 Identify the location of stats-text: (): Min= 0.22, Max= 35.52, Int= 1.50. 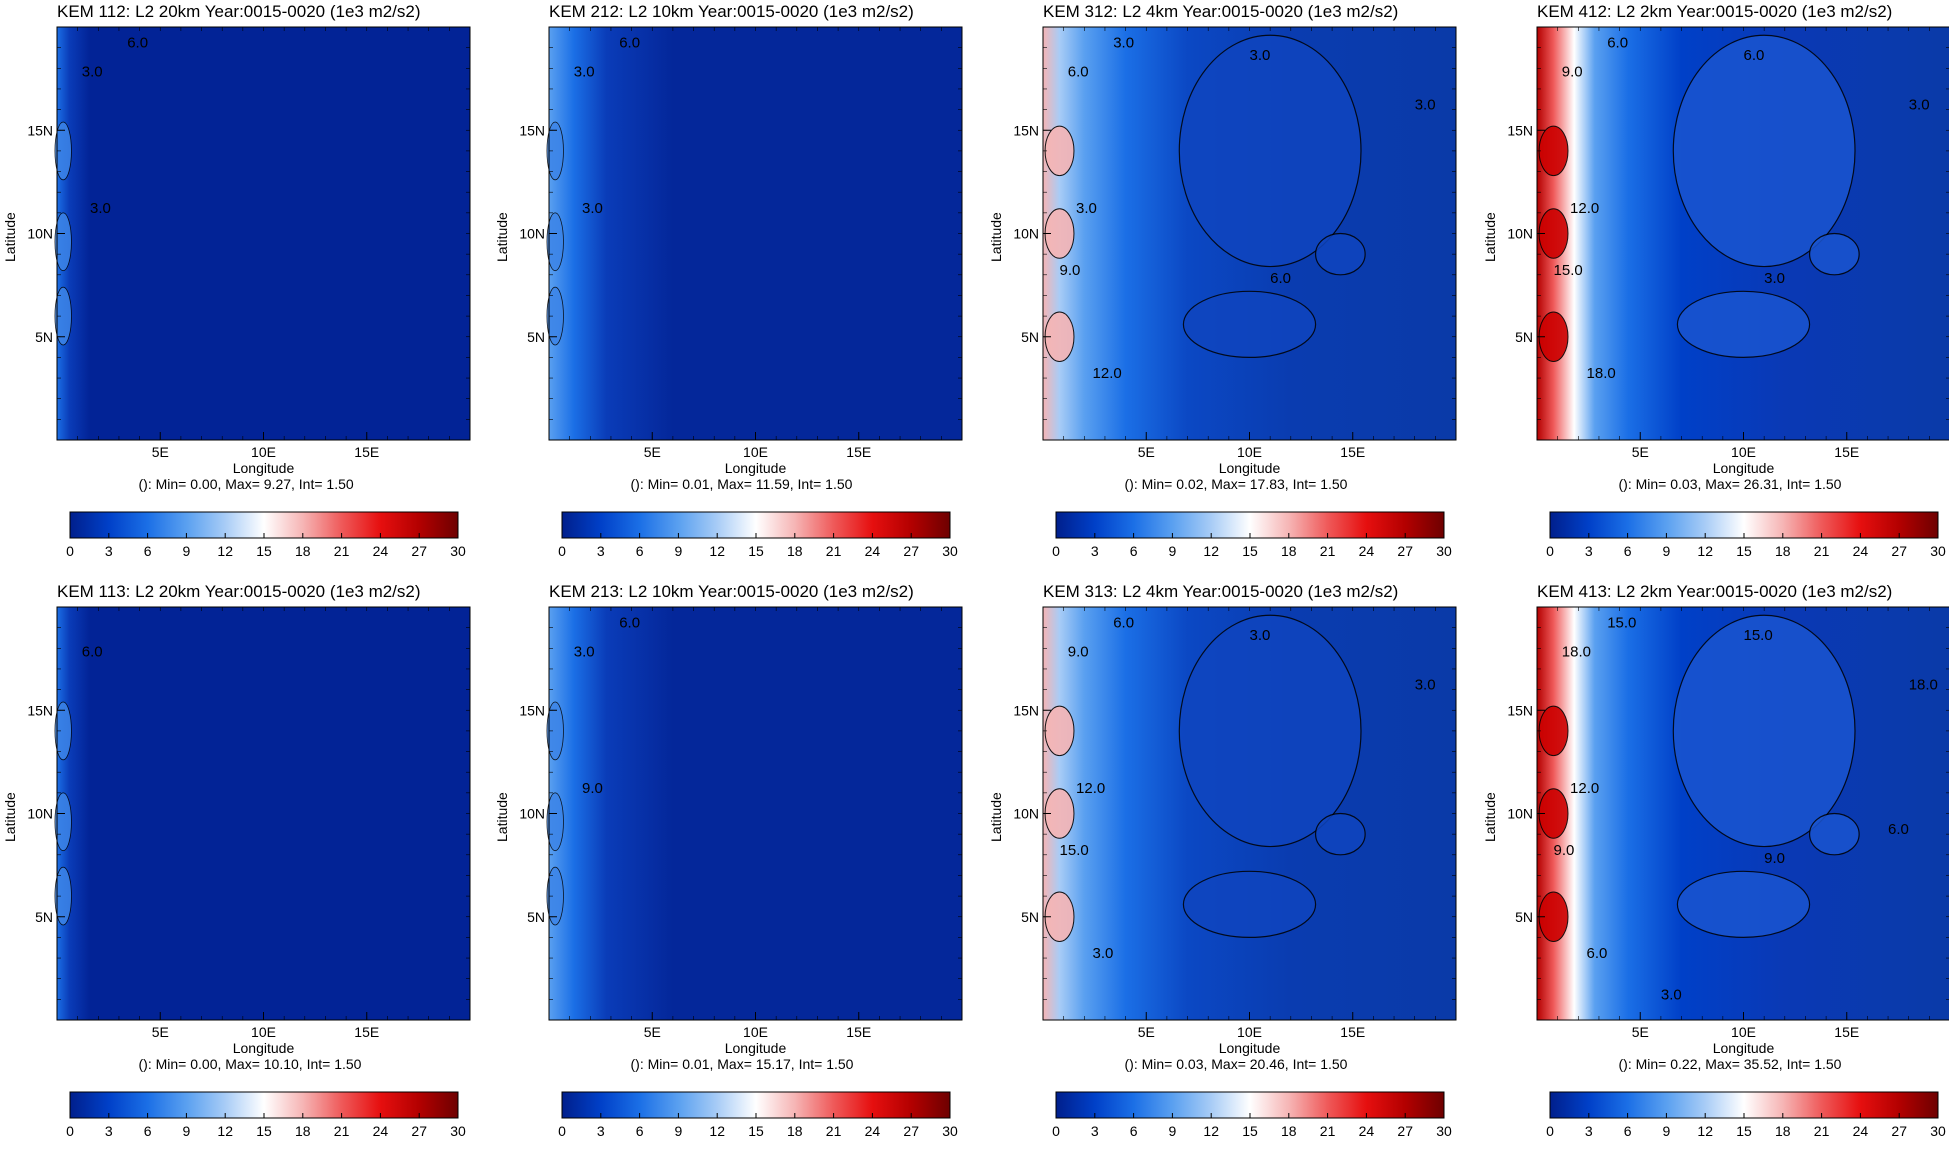
(1730, 1064).